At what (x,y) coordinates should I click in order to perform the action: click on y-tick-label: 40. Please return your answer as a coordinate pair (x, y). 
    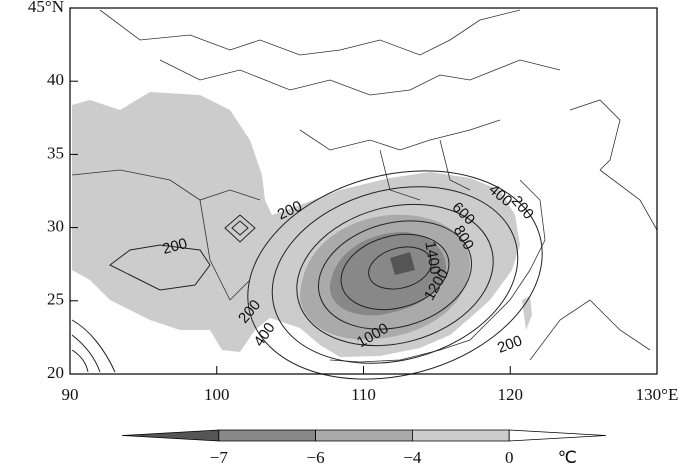
    Looking at the image, I should click on (55, 79).